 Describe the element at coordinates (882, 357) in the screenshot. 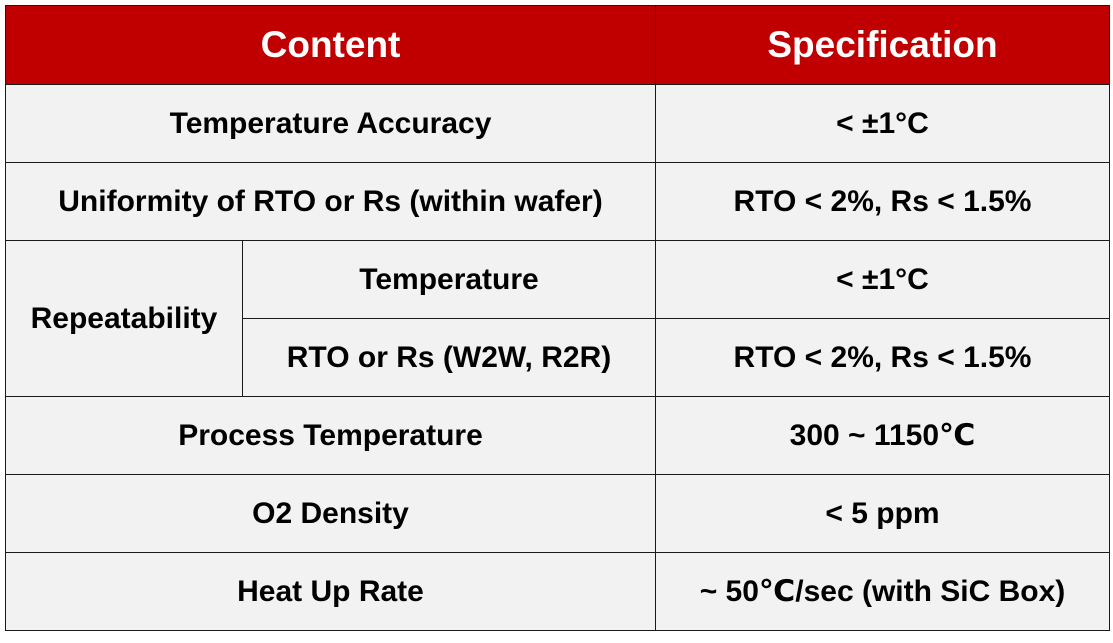

I see `repeatability-rto-rs-value: RTO < 2%, Rs < 1.5%` at that location.